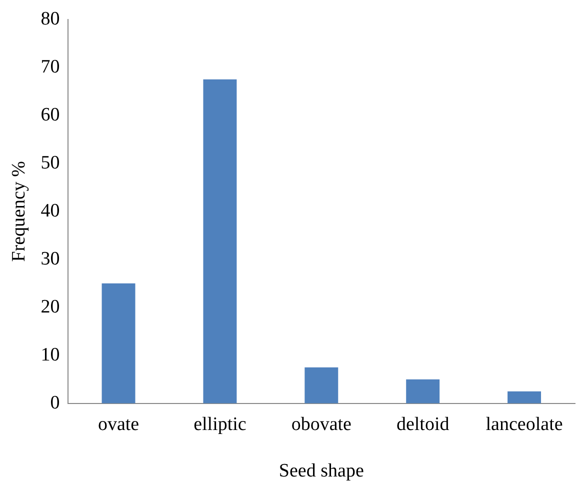  Describe the element at coordinates (50, 259) in the screenshot. I see `y-tick-label: 30` at that location.